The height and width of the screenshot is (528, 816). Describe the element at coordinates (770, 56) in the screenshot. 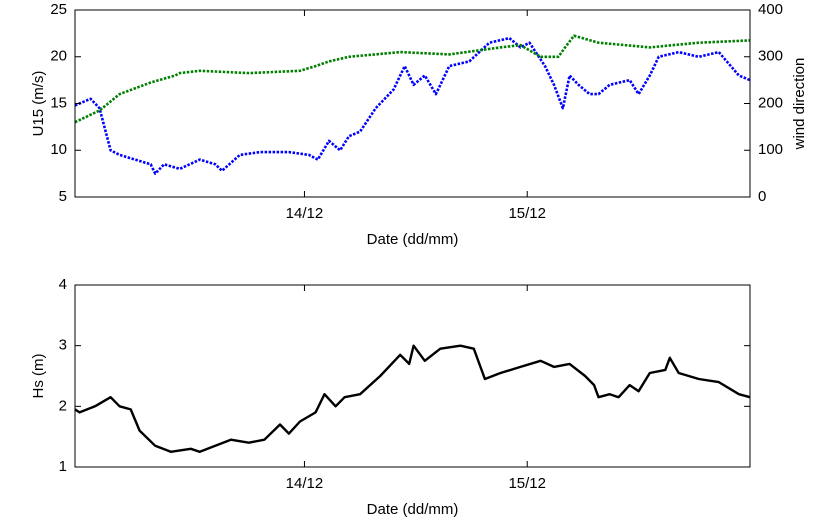

I see `y2-tick-label: 300` at that location.